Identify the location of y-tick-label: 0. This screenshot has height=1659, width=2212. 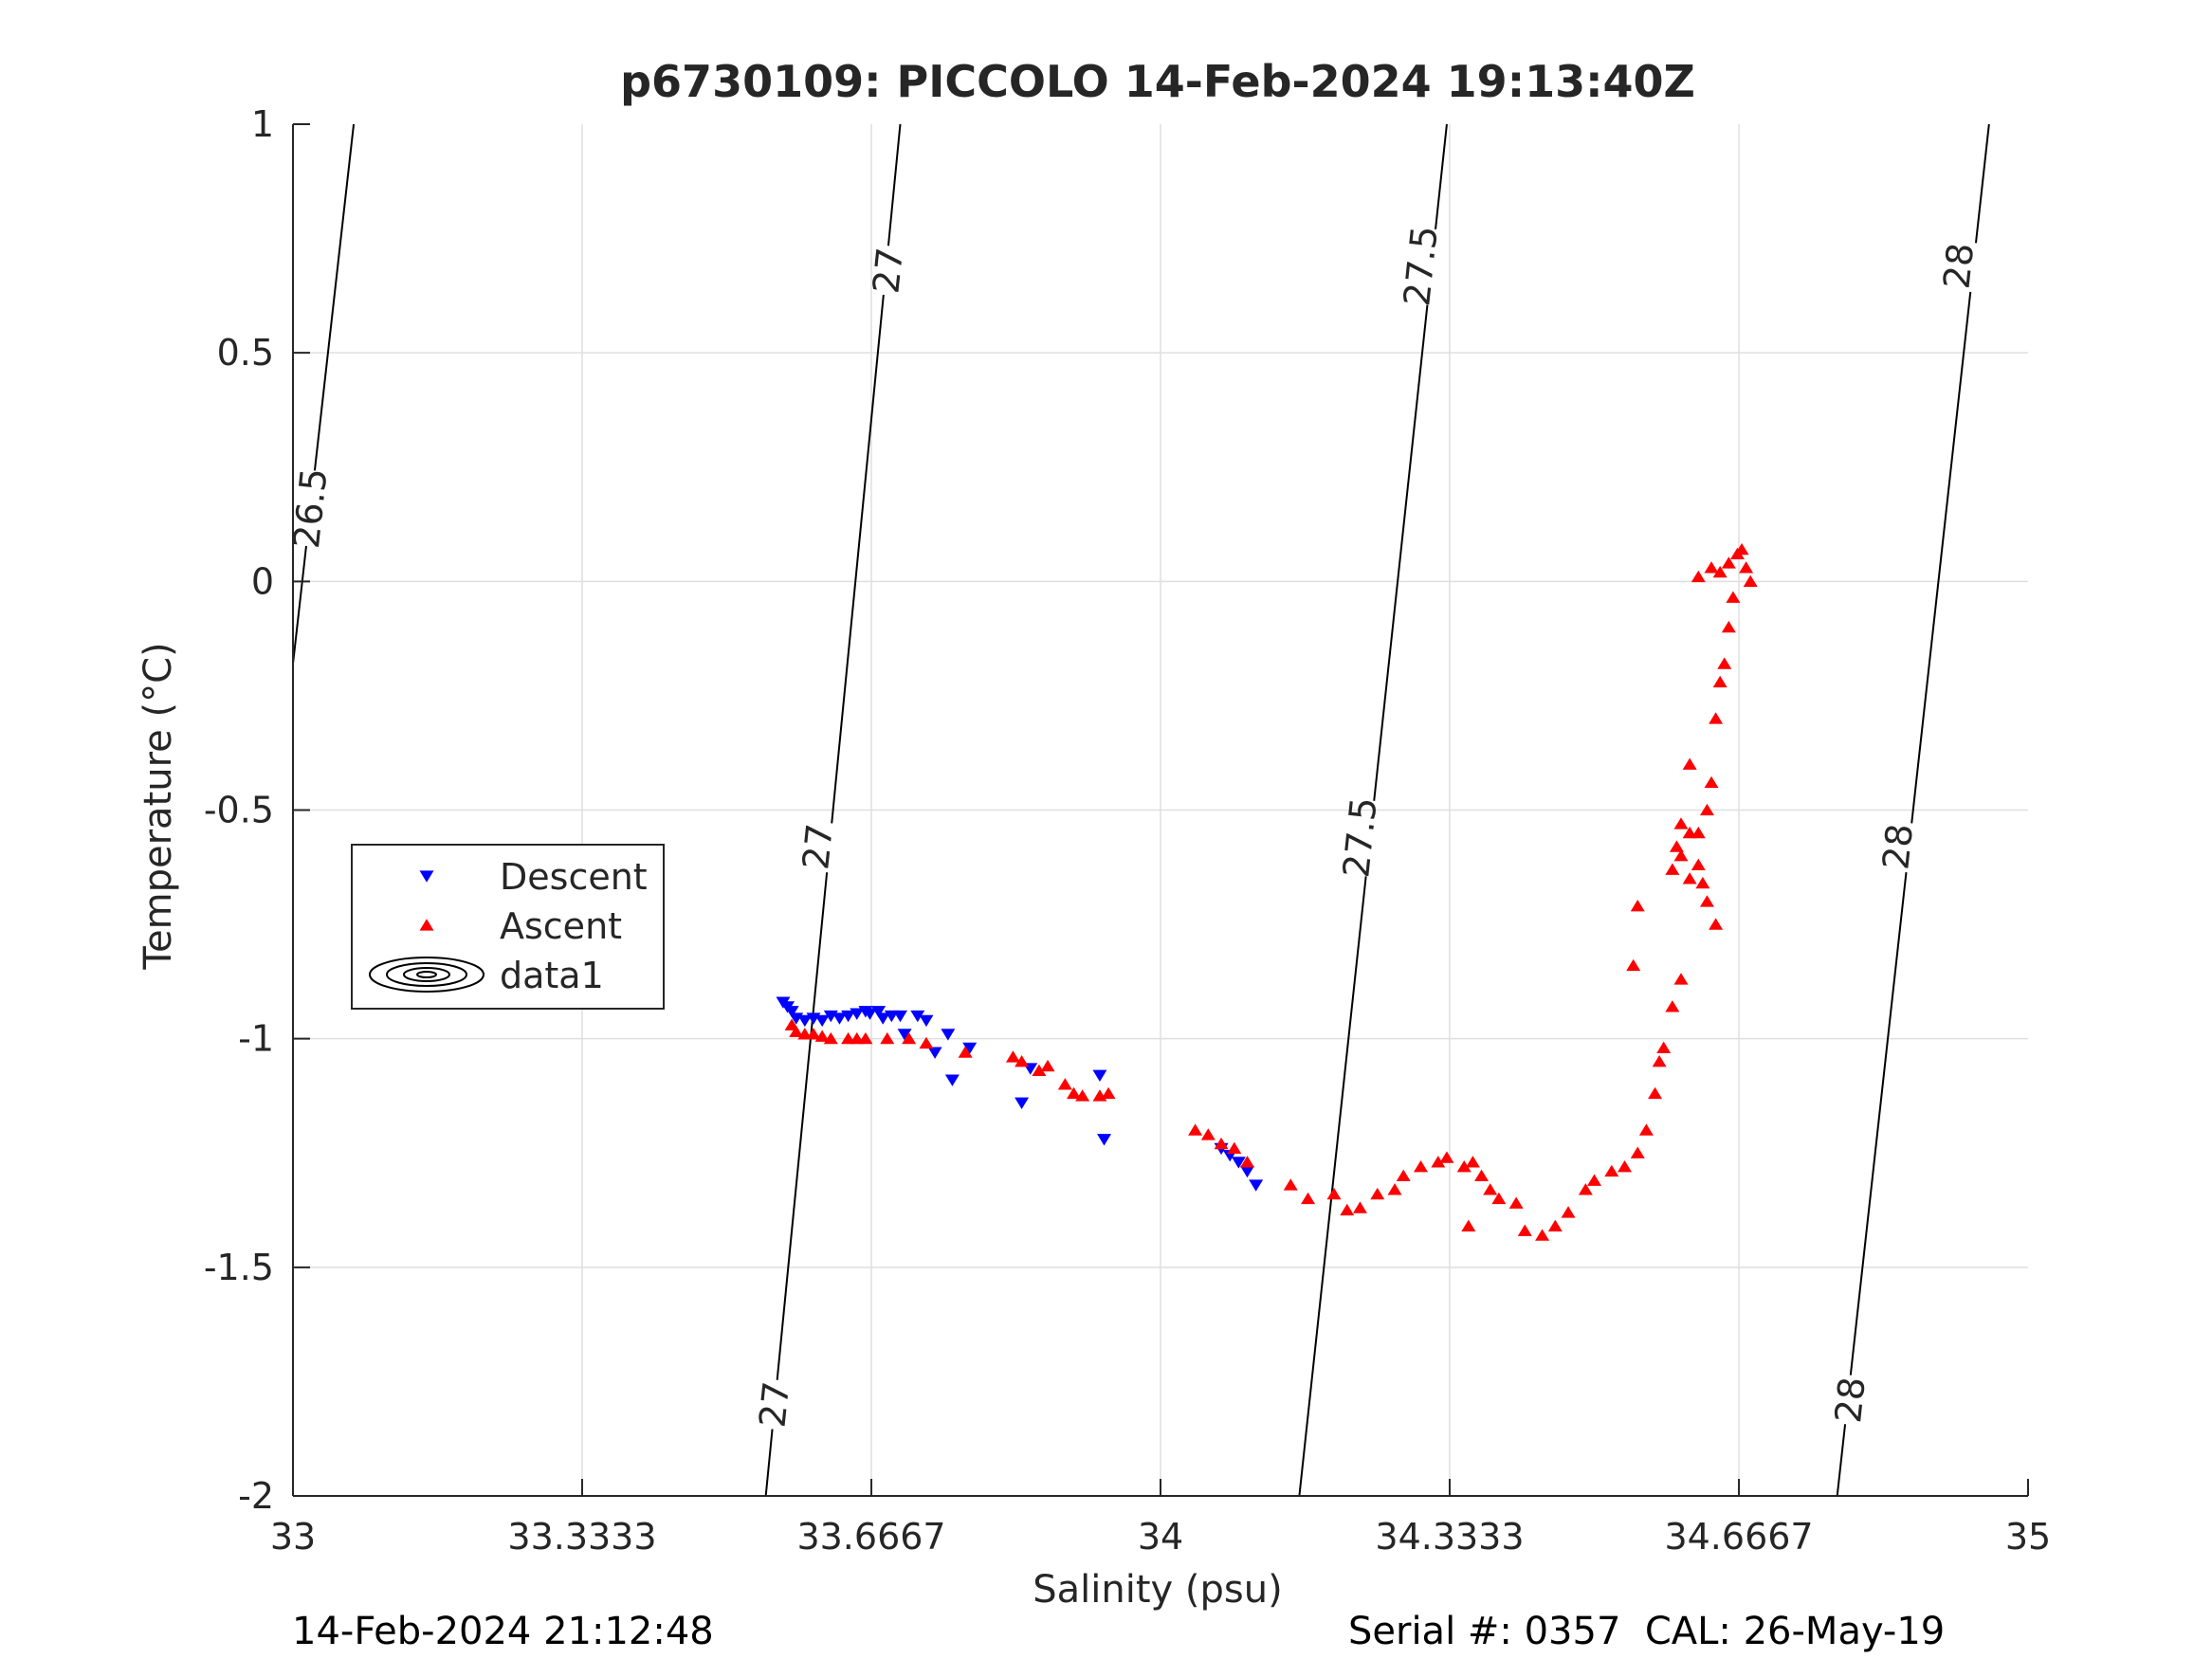
(262, 581).